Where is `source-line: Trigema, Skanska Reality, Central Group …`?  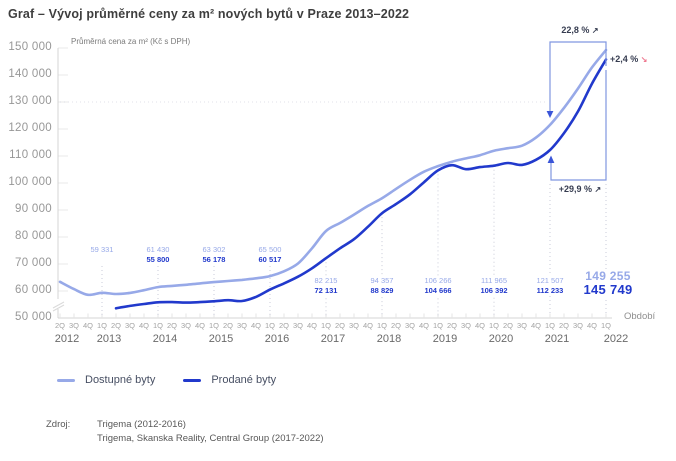 source-line: Trigema, Skanska Reality, Central Group … is located at coordinates (210, 438).